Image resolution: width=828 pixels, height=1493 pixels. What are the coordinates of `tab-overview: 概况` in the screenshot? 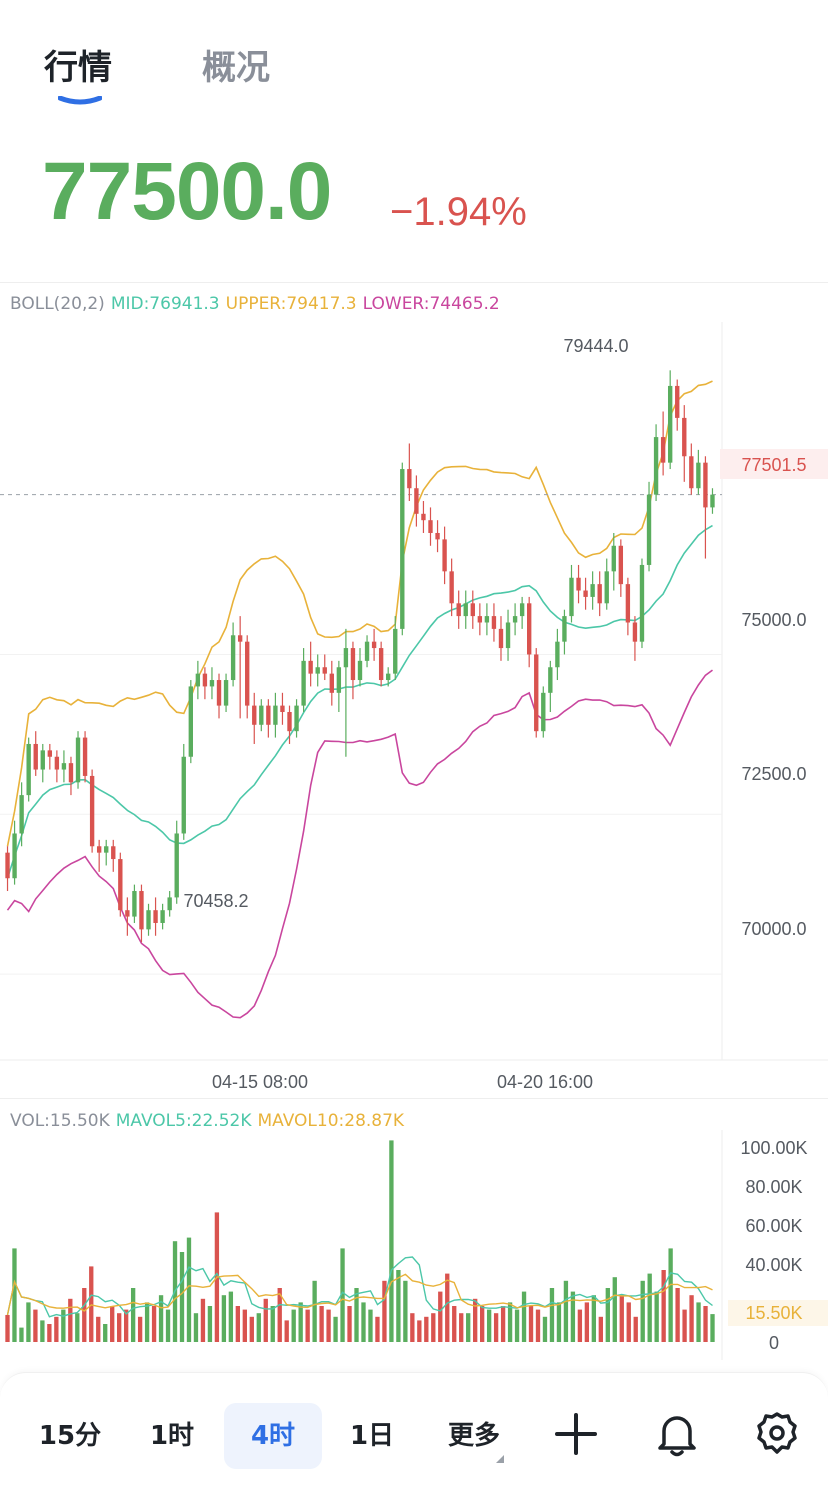 It's located at (236, 68).